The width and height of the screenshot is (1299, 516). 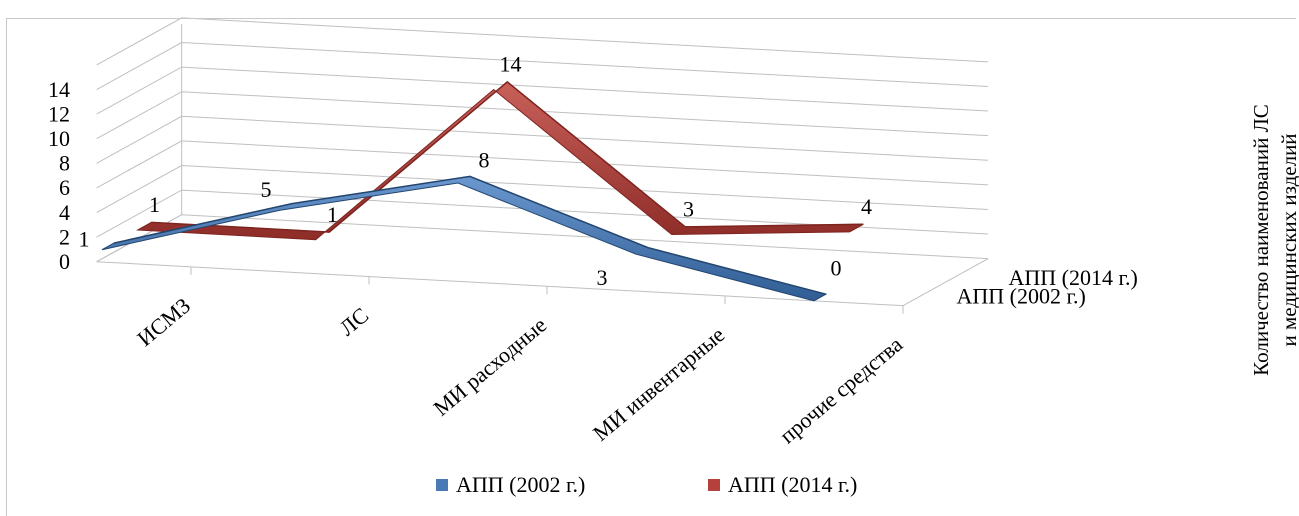 What do you see at coordinates (59, 113) in the screenshot?
I see `y-tick-label: 12` at bounding box center [59, 113].